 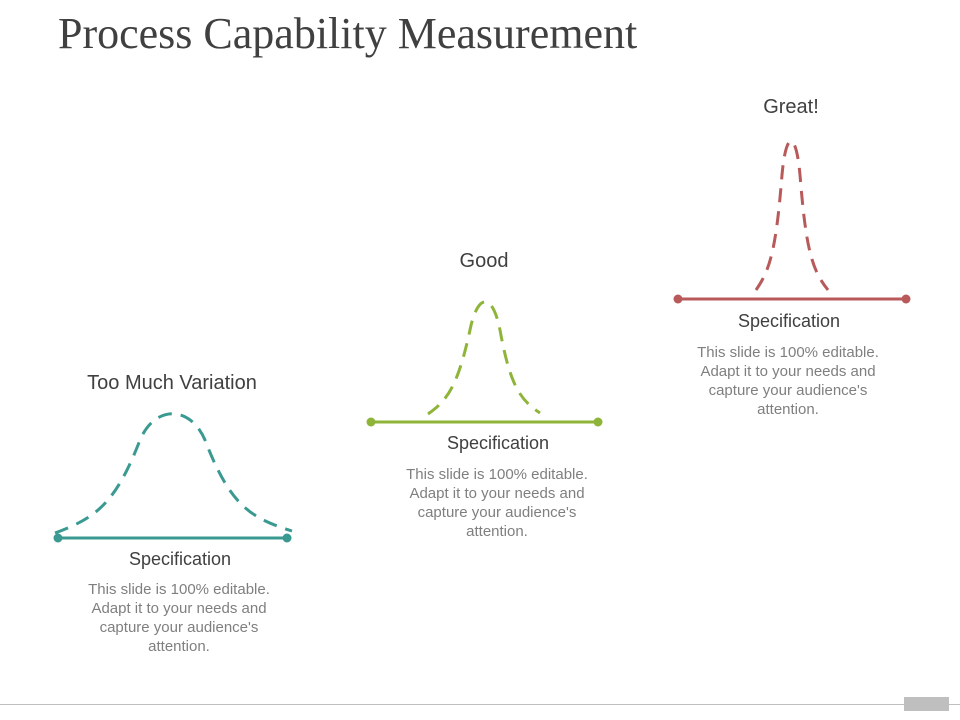 What do you see at coordinates (172, 383) in the screenshot?
I see `panel-label: Too Much Variation` at bounding box center [172, 383].